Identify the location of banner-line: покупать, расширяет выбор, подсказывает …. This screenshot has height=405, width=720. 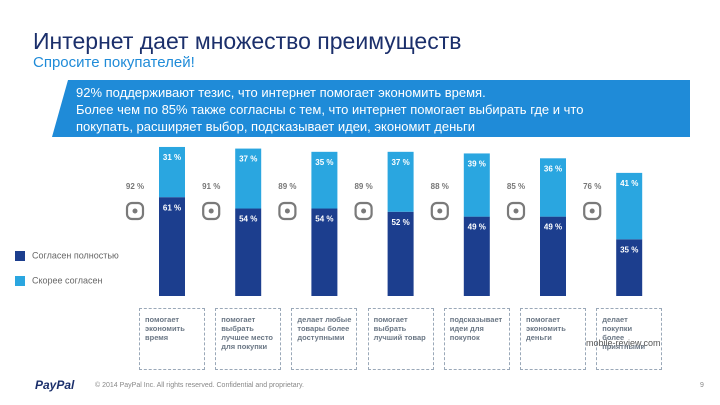
(276, 126).